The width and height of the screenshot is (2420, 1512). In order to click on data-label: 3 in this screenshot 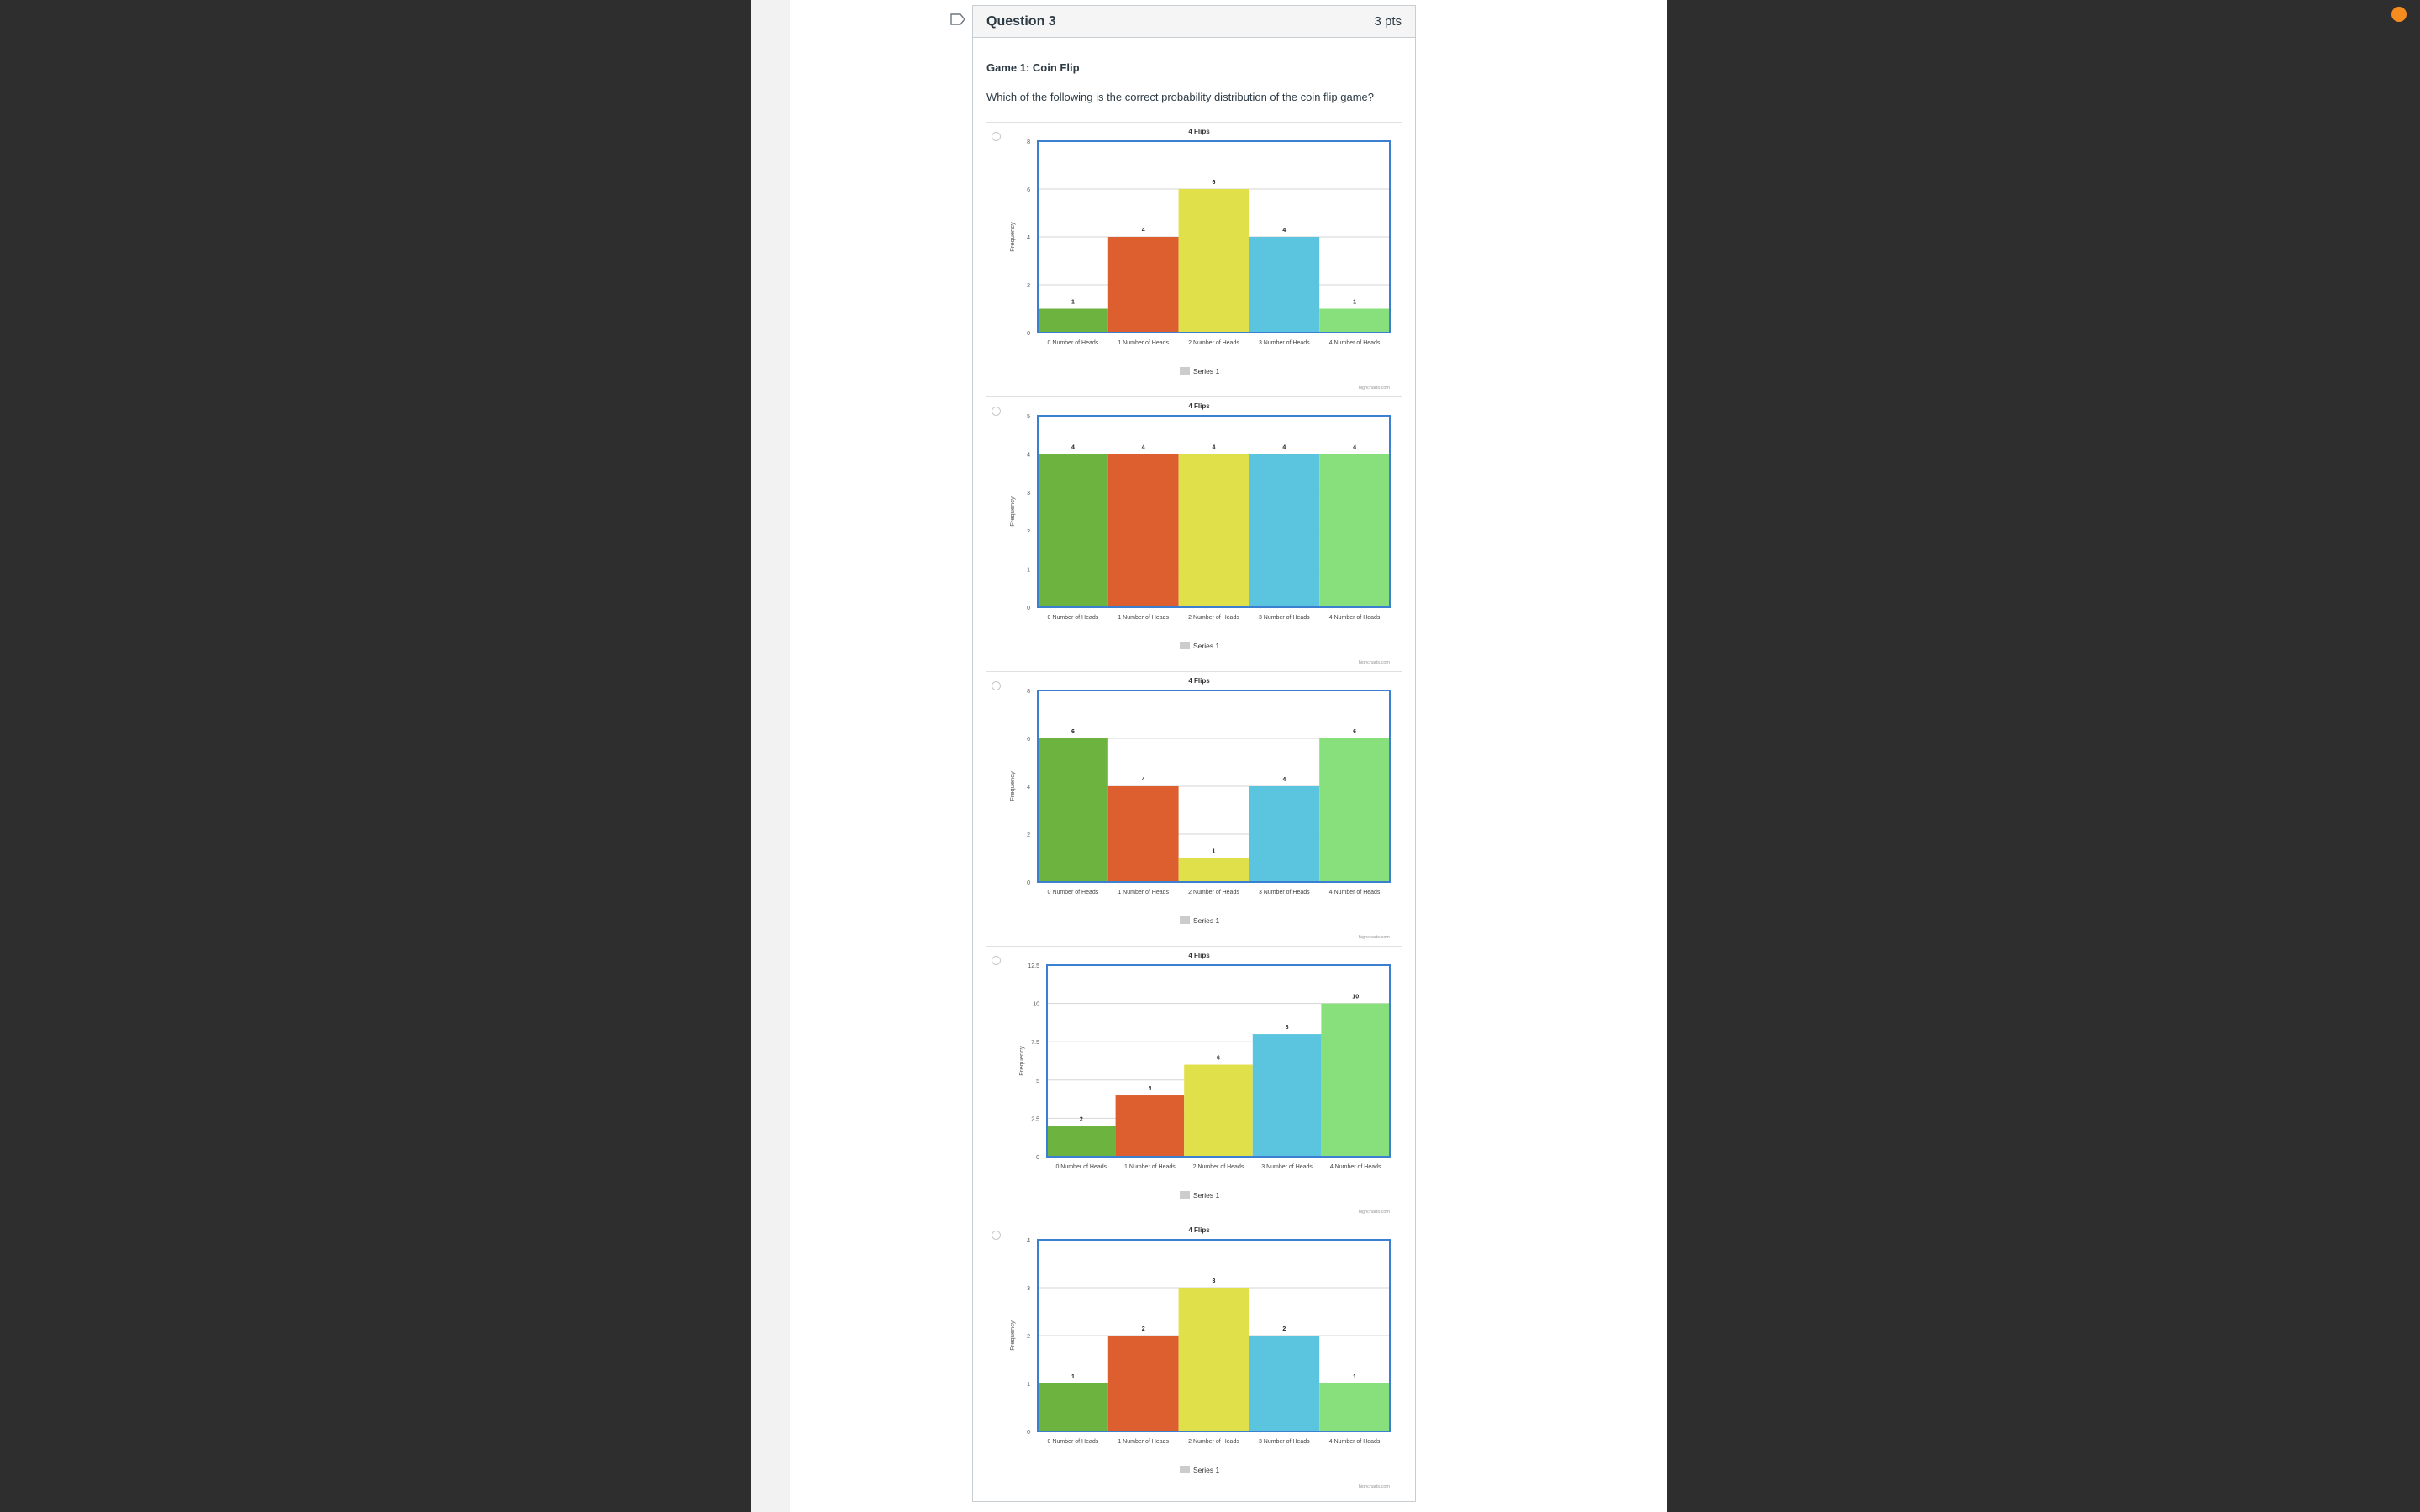, I will do `click(1214, 1281)`.